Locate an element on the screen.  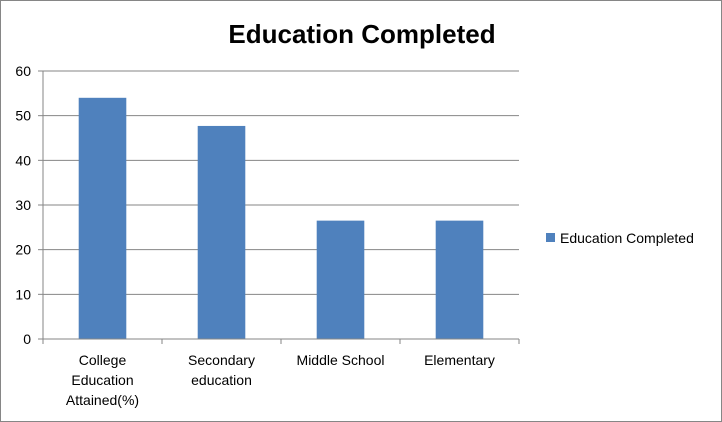
y-tick-label: 60 is located at coordinates (23, 71).